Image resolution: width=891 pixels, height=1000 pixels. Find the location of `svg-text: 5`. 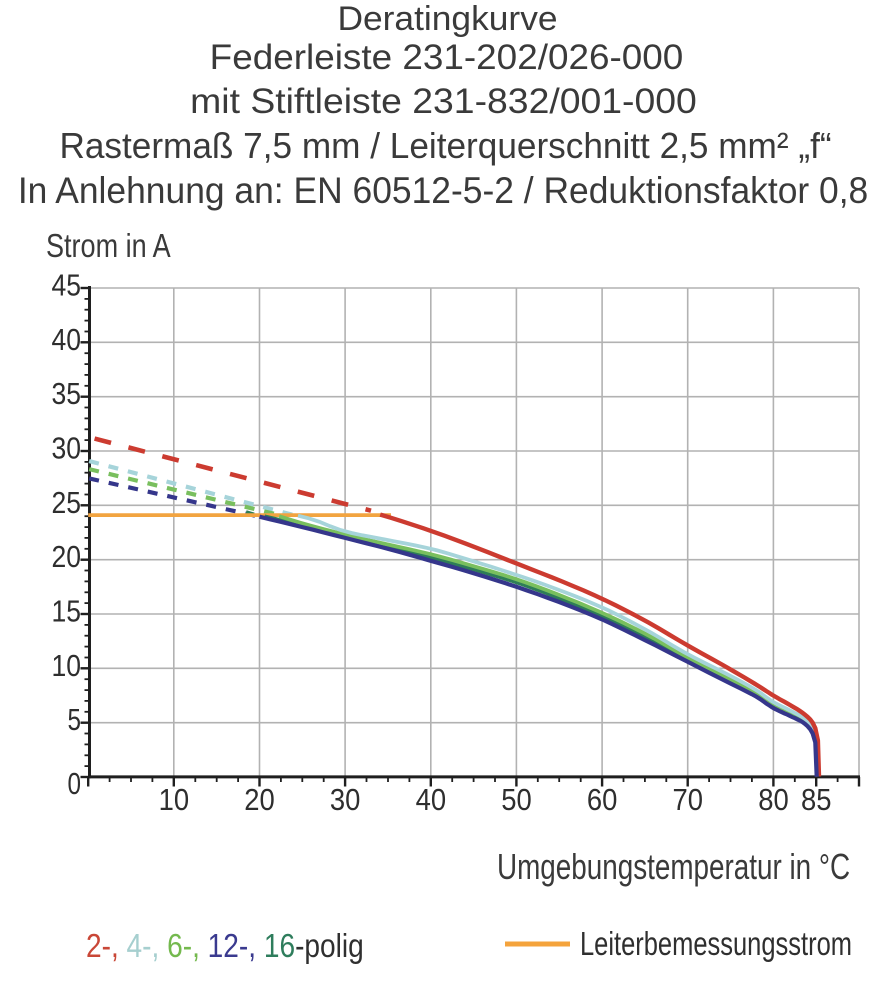

svg-text: 5 is located at coordinates (75, 719).